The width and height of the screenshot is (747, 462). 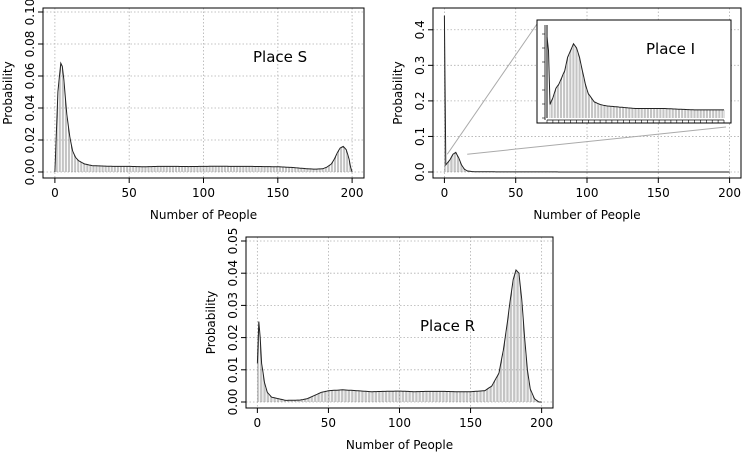 What do you see at coordinates (420, 65) in the screenshot?
I see `y-tick-label: 0.3` at bounding box center [420, 65].